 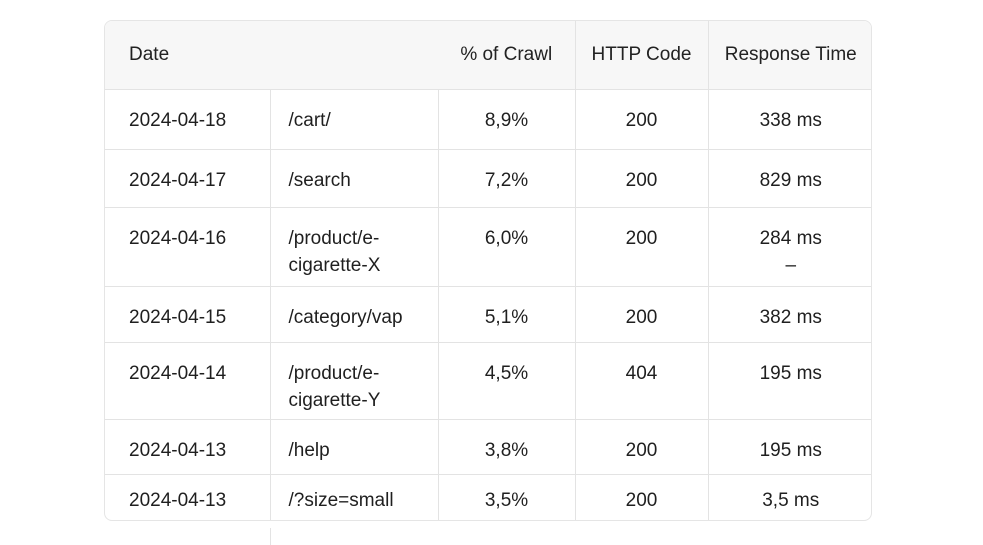 What do you see at coordinates (507, 381) in the screenshot?
I see `cell-crawl-share: 4,5%` at bounding box center [507, 381].